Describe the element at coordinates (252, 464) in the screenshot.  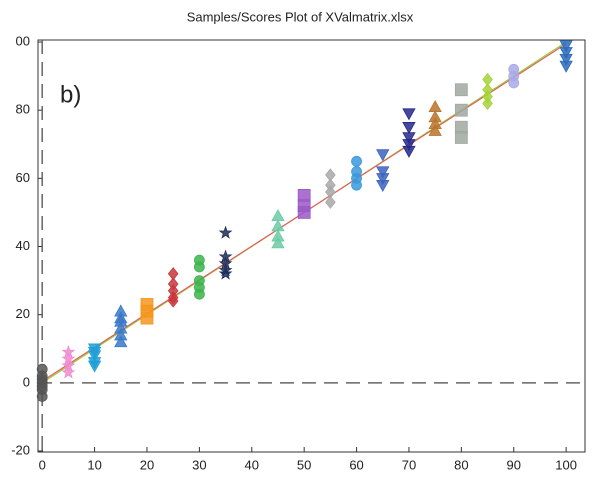
I see `x-tick-label: 40` at that location.